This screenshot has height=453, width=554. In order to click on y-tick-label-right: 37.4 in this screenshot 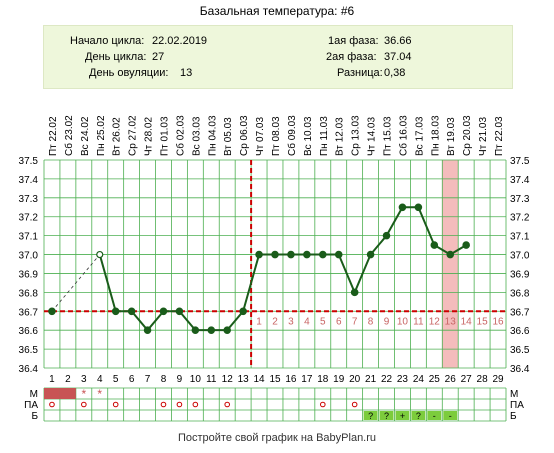, I will do `click(520, 180)`.